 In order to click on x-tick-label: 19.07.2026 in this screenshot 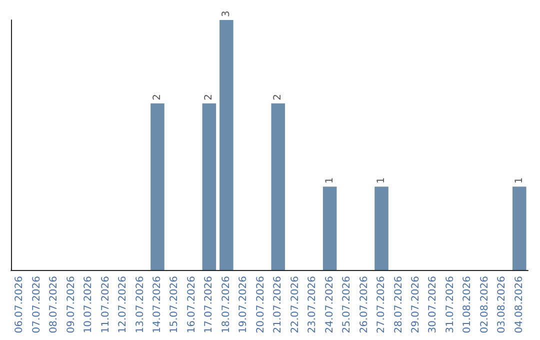, I will do `click(244, 305)`.